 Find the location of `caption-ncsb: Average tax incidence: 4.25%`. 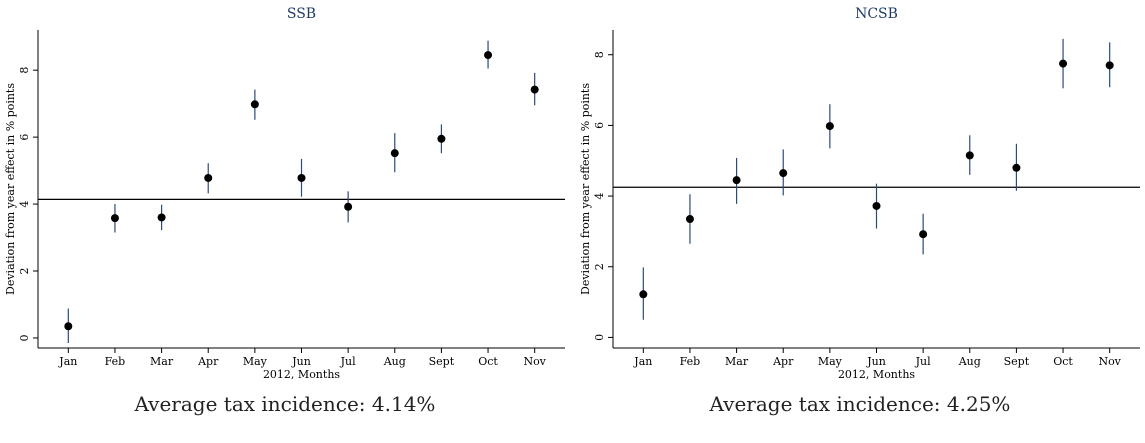

caption-ncsb: Average tax incidence: 4.25% is located at coordinates (860, 404).